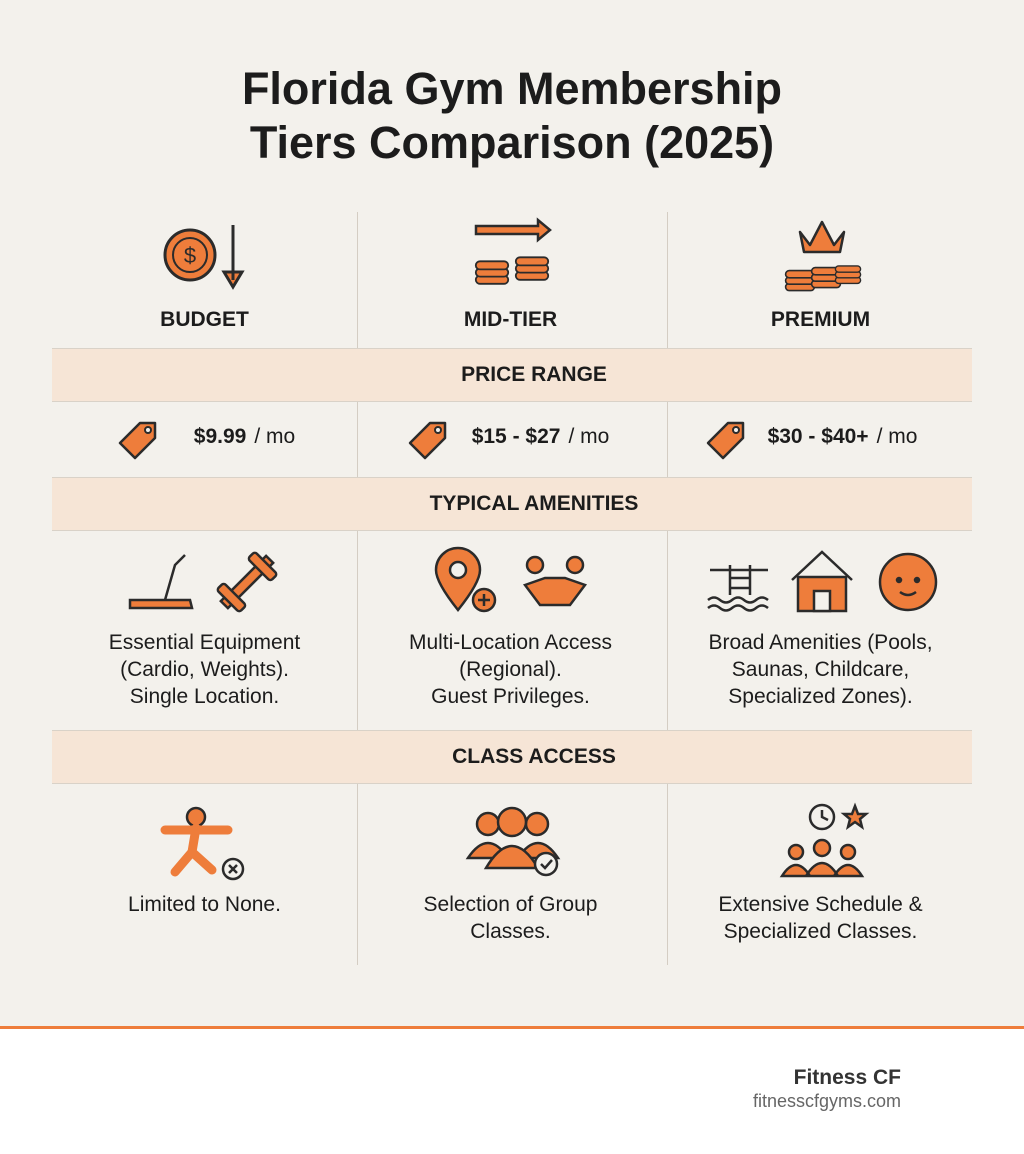 The width and height of the screenshot is (1024, 1154). I want to click on price: $30 - $40+, so click(818, 436).